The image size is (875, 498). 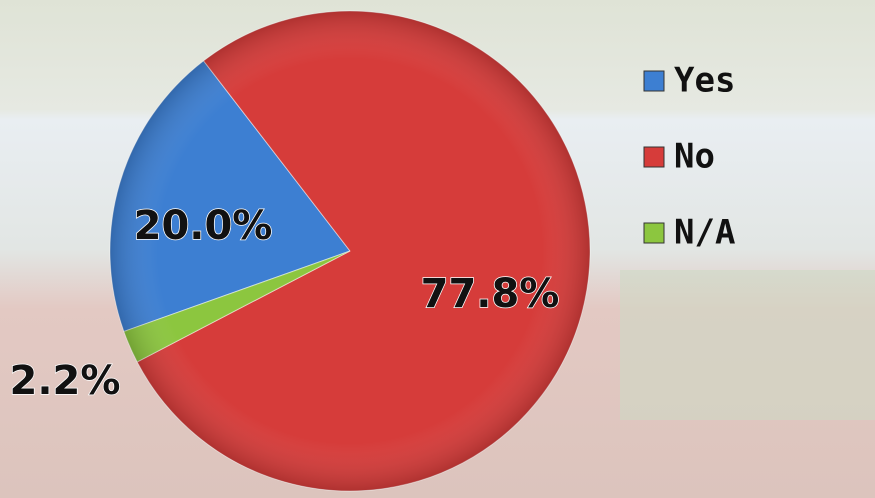 I want to click on legend-label: Yes, so click(x=704, y=81).